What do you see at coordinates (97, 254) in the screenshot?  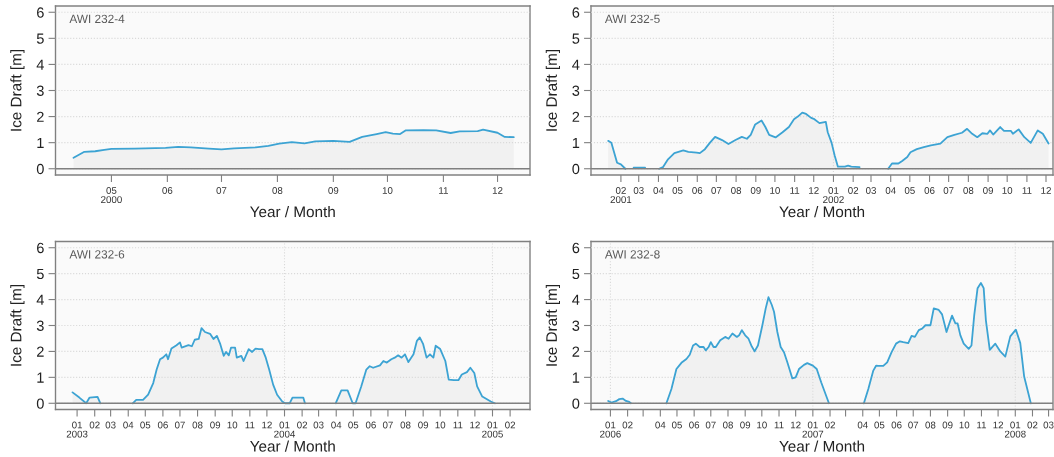 I see `text: AWI 232-6` at bounding box center [97, 254].